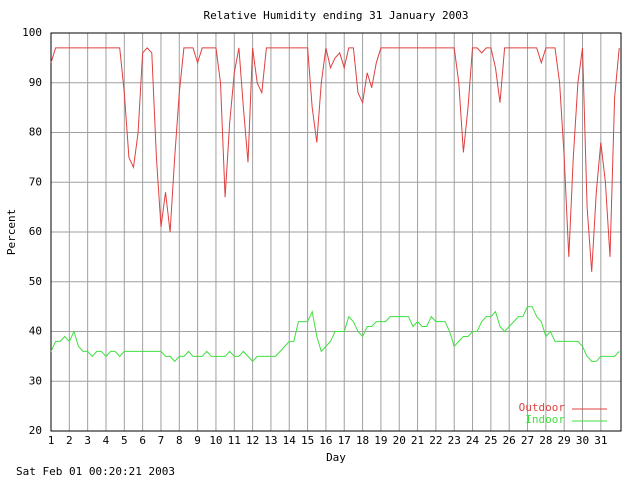 The height and width of the screenshot is (480, 640). I want to click on x-tick-label: 16, so click(325, 440).